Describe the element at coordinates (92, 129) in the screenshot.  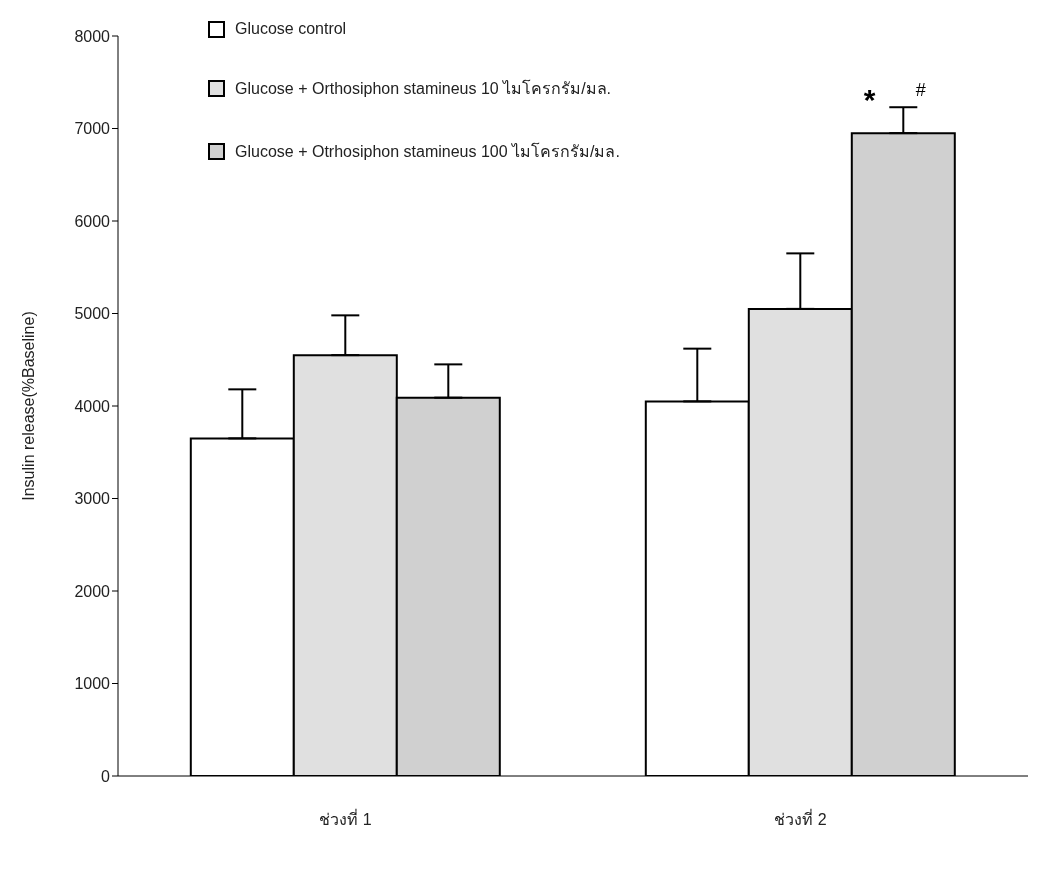
I see `y-tick-label: 7000` at that location.